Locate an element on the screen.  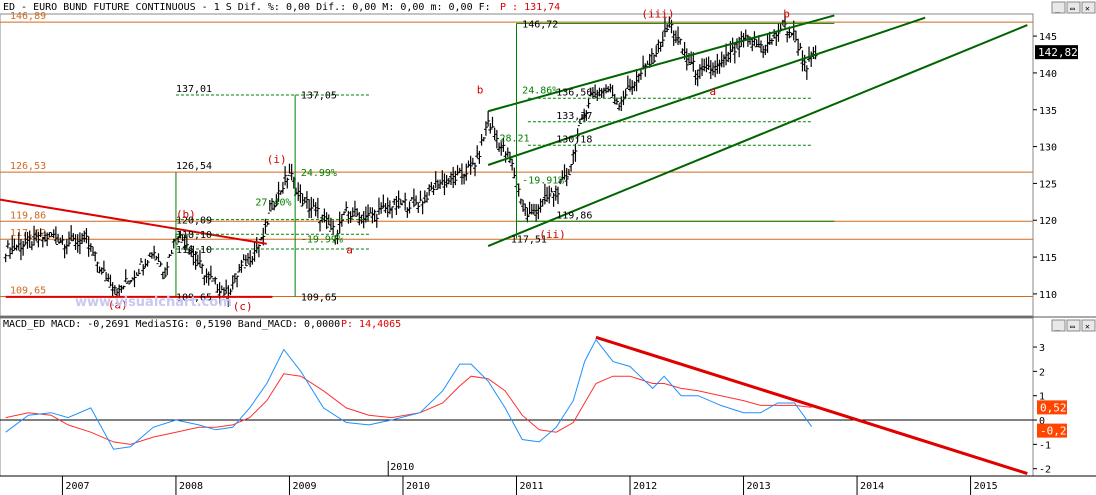
main-minimize-button-frame is located at coordinates (1058, 7).